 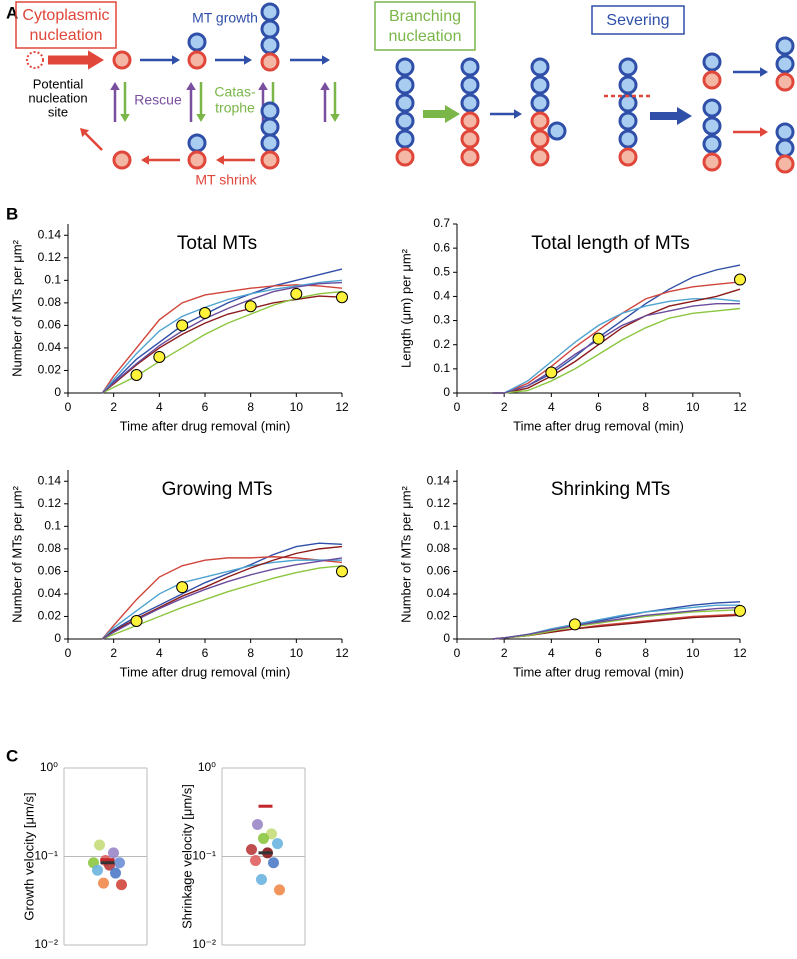 I want to click on annotation: MT shrink, so click(x=226, y=180).